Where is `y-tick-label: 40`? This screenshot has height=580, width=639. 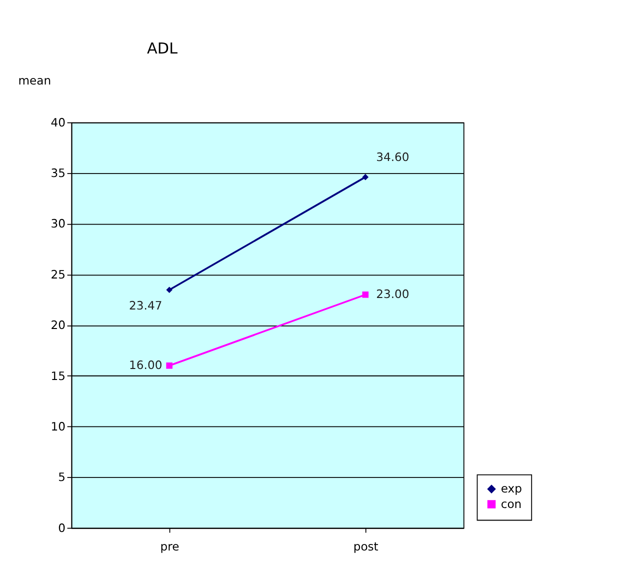
y-tick-label: 40 is located at coordinates (58, 122).